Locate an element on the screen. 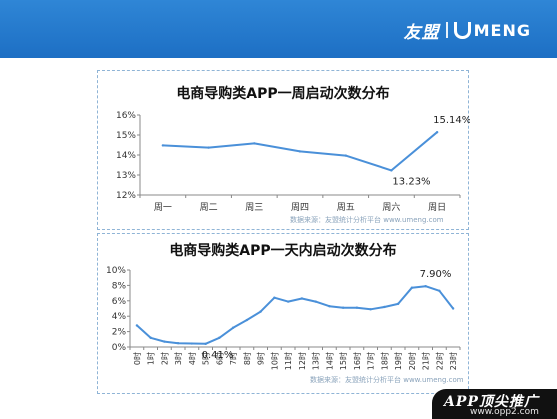  watermark-text: APP顶尖推广 is located at coordinates (491, 402).